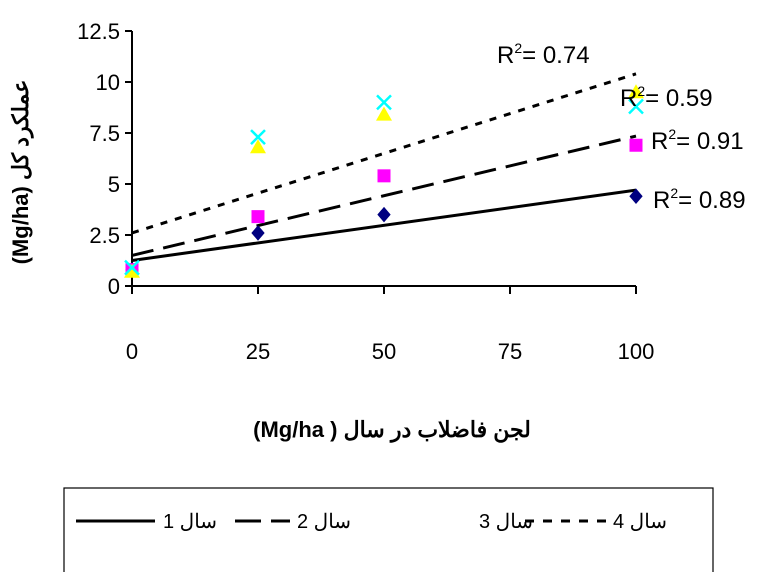 Image resolution: width=784 pixels, height=572 pixels. What do you see at coordinates (543, 54) in the screenshot?
I see `r2-label-year-4: R2= 0.74` at bounding box center [543, 54].